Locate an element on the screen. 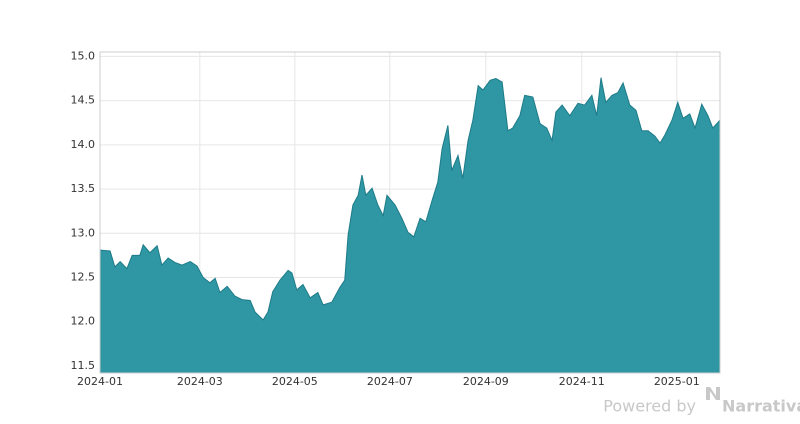  y-tick-label: 11.5 is located at coordinates (83, 365).